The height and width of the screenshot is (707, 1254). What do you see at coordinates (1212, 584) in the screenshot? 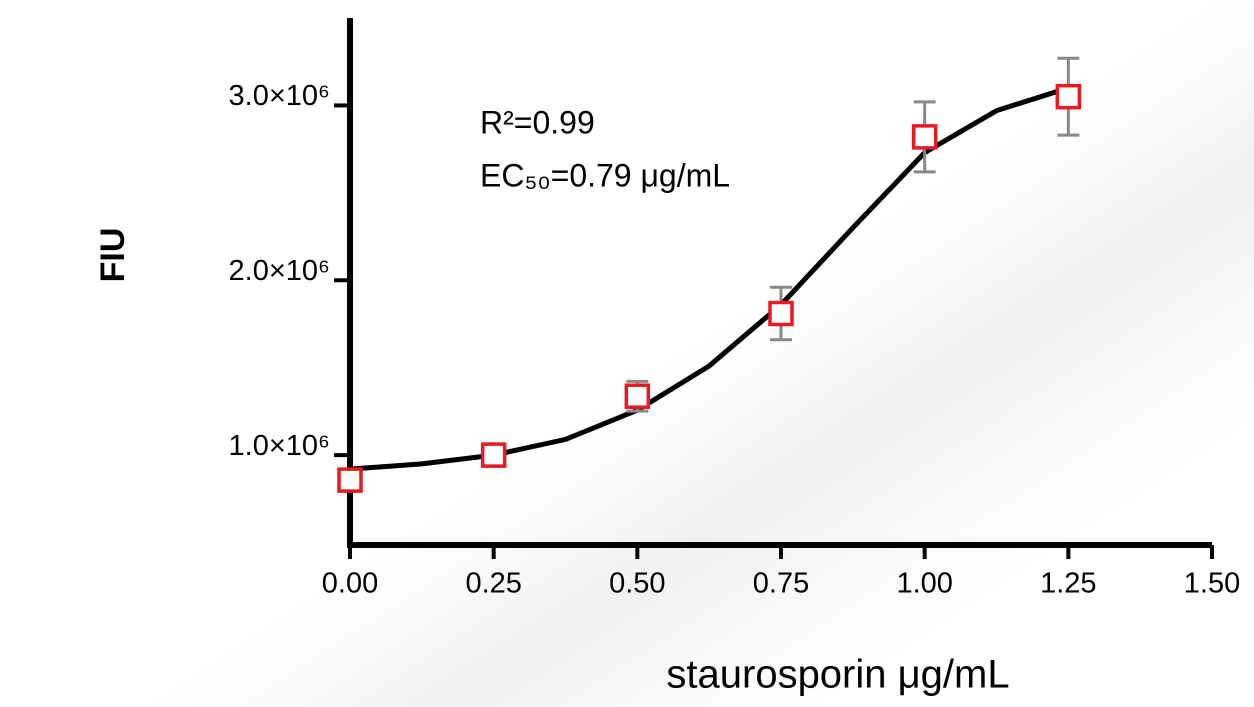
I see `x-tick-label: 1.50` at bounding box center [1212, 584].